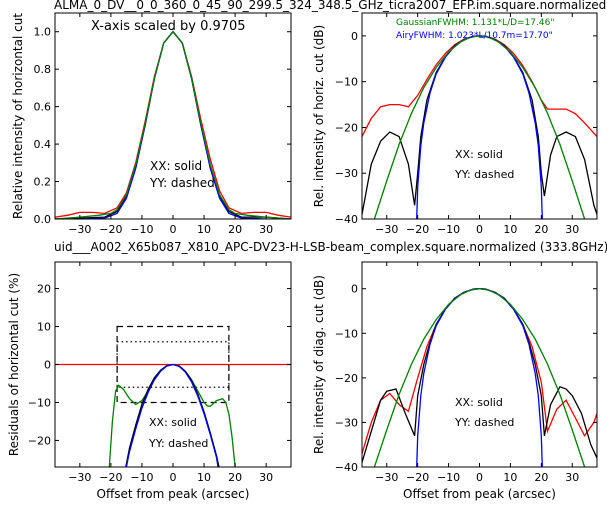 This screenshot has width=607, height=511. Describe the element at coordinates (43, 107) in the screenshot. I see `y-tick-label: 0.6` at that location.